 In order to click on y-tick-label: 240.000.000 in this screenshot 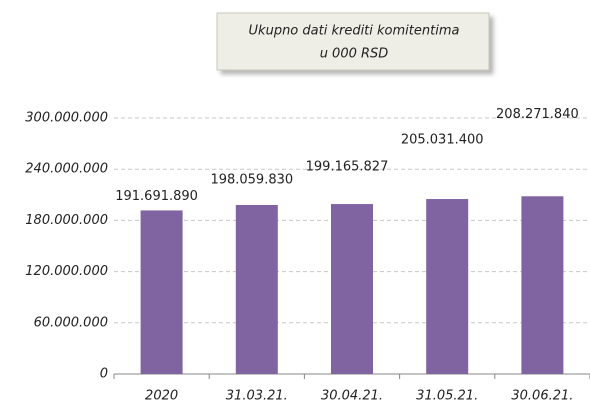, I will do `click(66, 169)`.